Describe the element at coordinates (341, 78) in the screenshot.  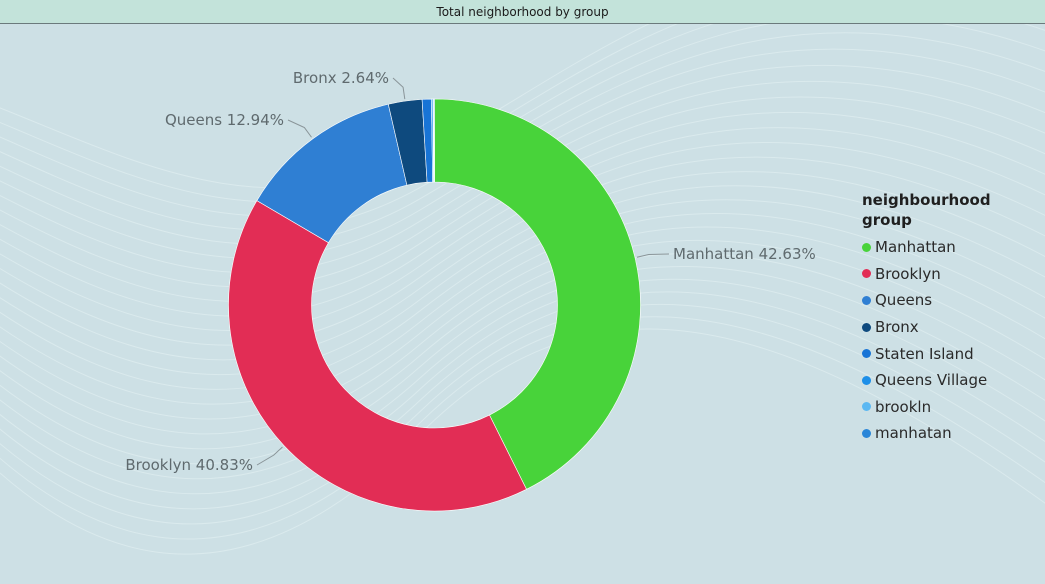
I see `data-label-bronx: Bronx 2.64%` at that location.